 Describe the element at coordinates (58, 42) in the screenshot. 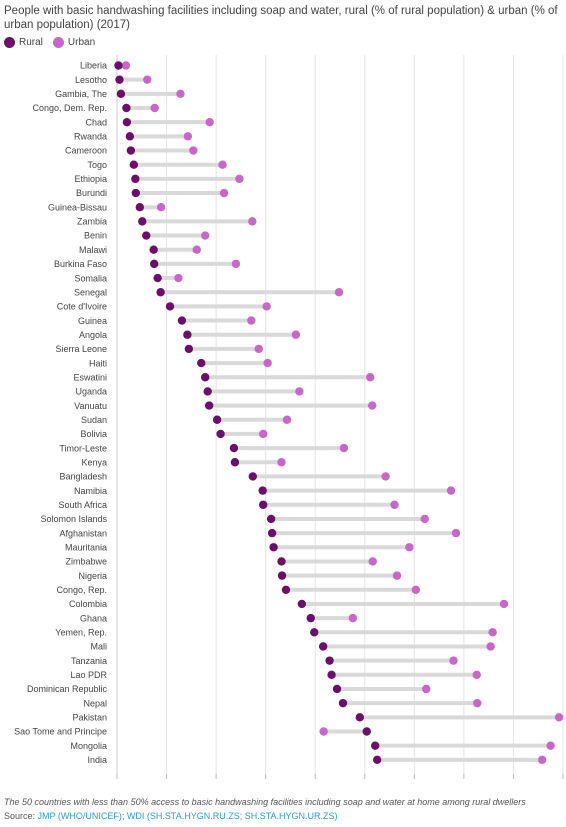

I see `legend-urban-swatch` at that location.